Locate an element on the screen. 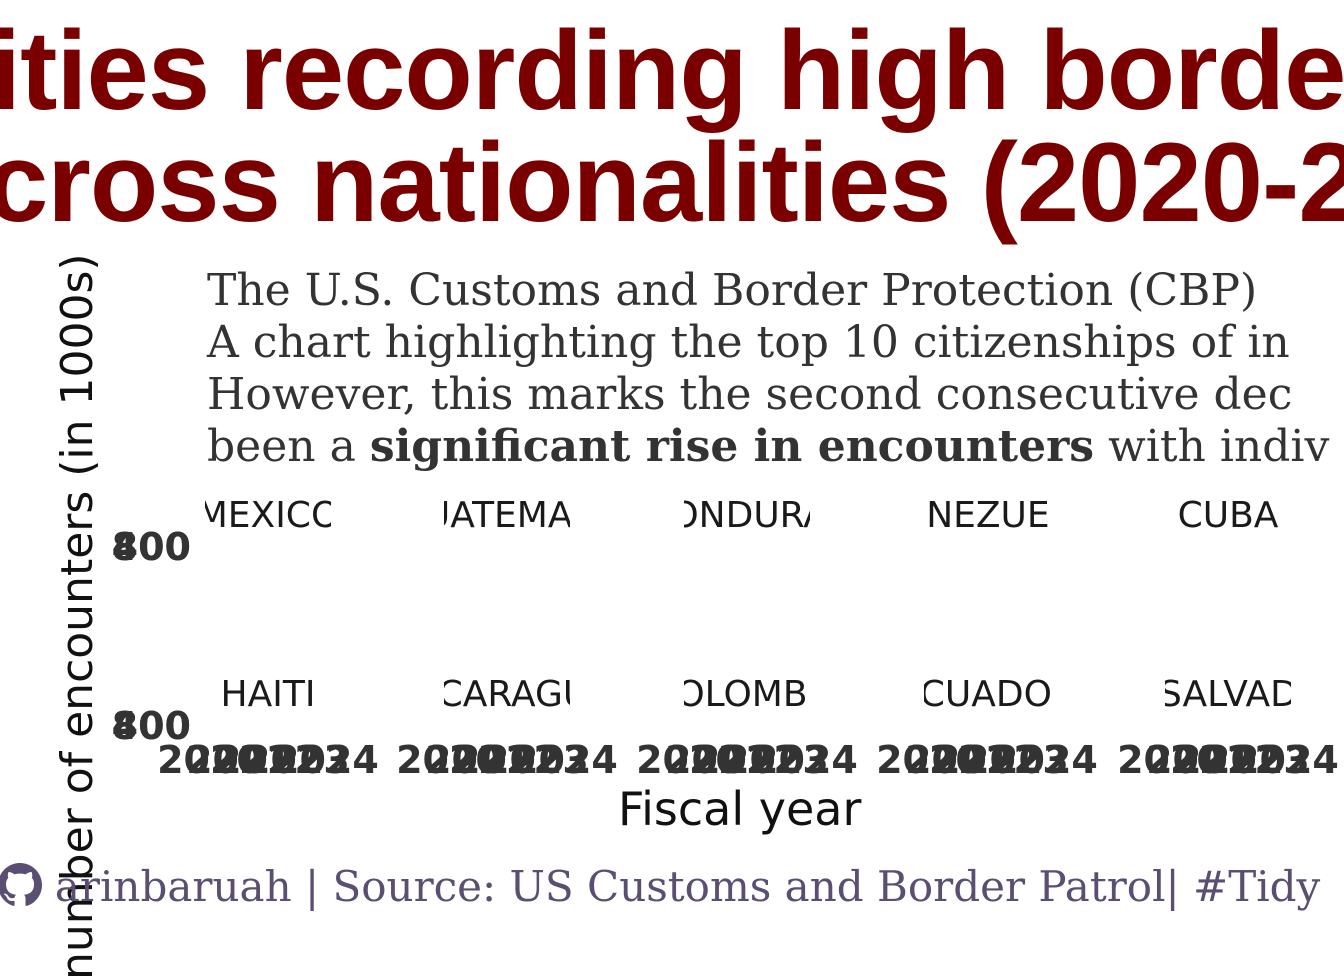  panel-label: EL SALVADOR is located at coordinates (1224, 694).